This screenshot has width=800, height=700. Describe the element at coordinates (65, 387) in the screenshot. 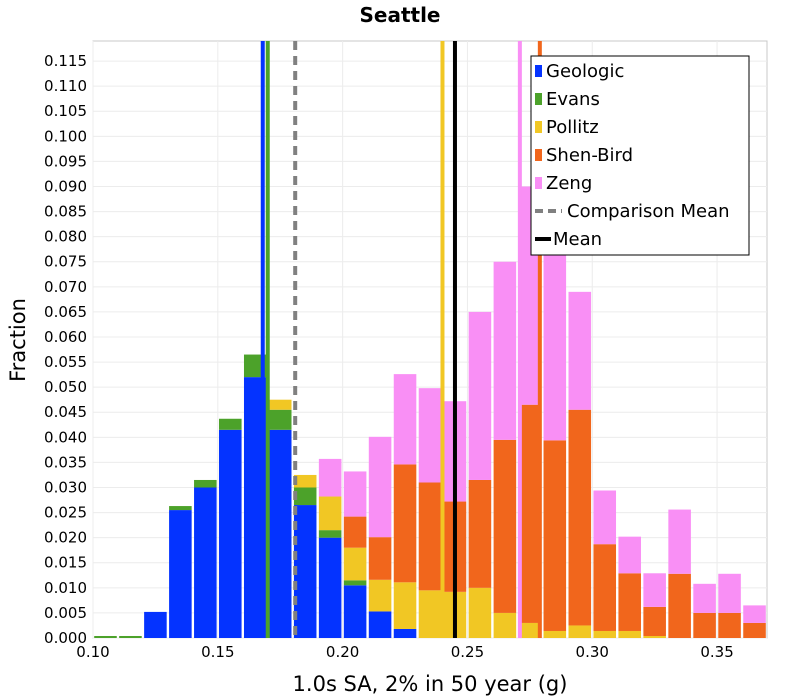

I see `y-tick-label: 0.050` at that location.